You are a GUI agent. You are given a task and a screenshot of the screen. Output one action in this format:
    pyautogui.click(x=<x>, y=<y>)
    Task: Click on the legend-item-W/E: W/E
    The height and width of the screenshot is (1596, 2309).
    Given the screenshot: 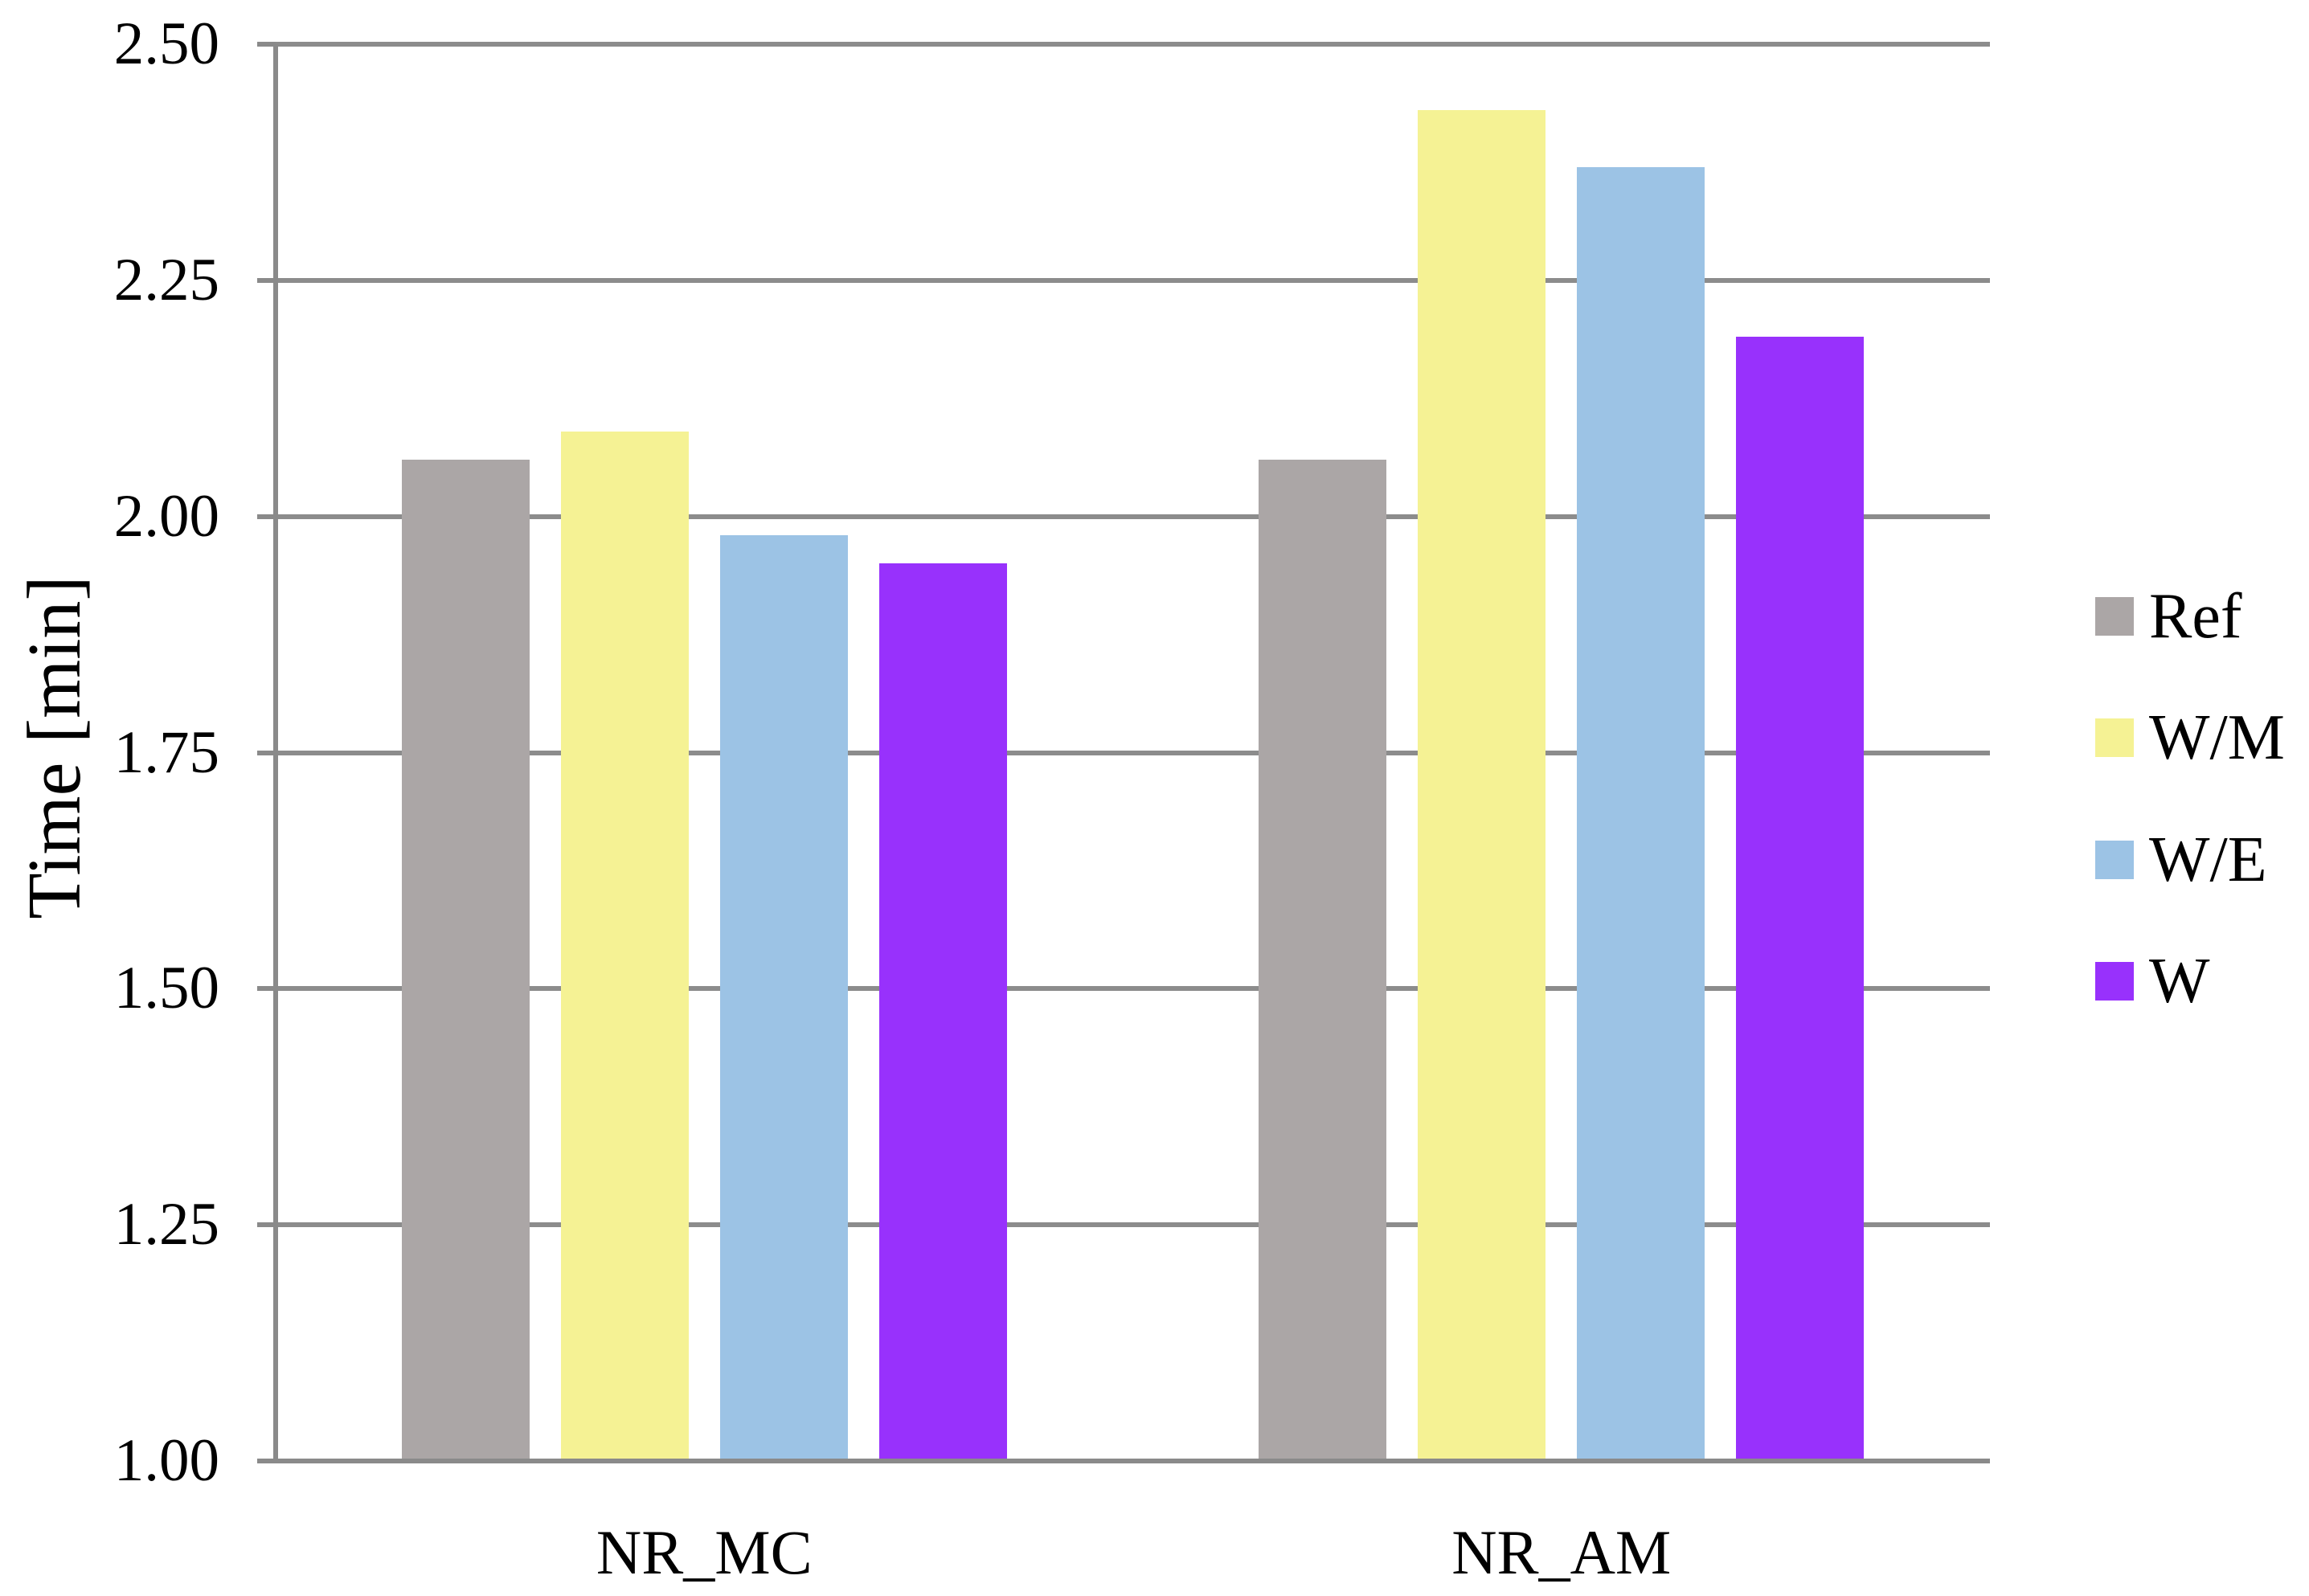 What is the action you would take?
    pyautogui.click(x=2181, y=860)
    